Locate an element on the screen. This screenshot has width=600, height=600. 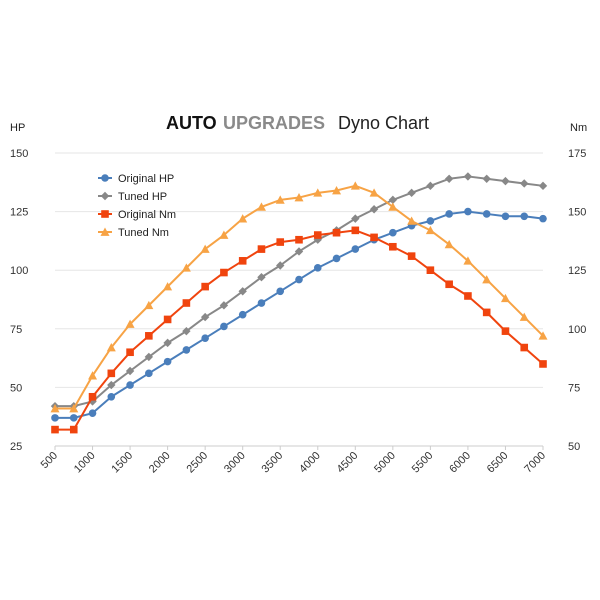
left-axis-unit: HP is located at coordinates (17, 128).